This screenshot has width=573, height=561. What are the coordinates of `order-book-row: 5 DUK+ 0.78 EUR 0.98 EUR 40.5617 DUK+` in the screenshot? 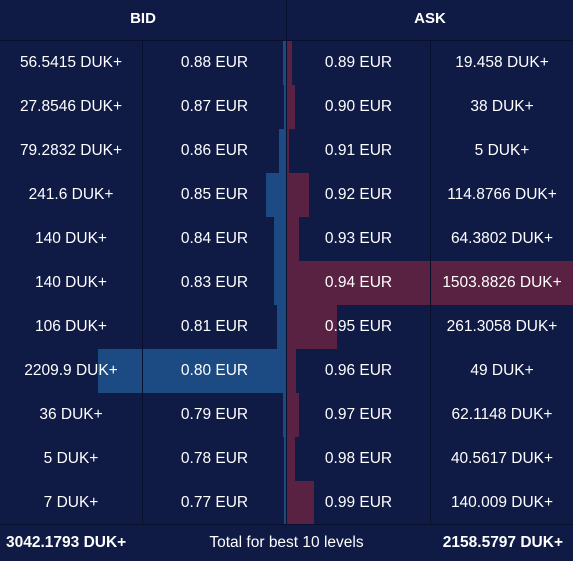 It's located at (286, 459).